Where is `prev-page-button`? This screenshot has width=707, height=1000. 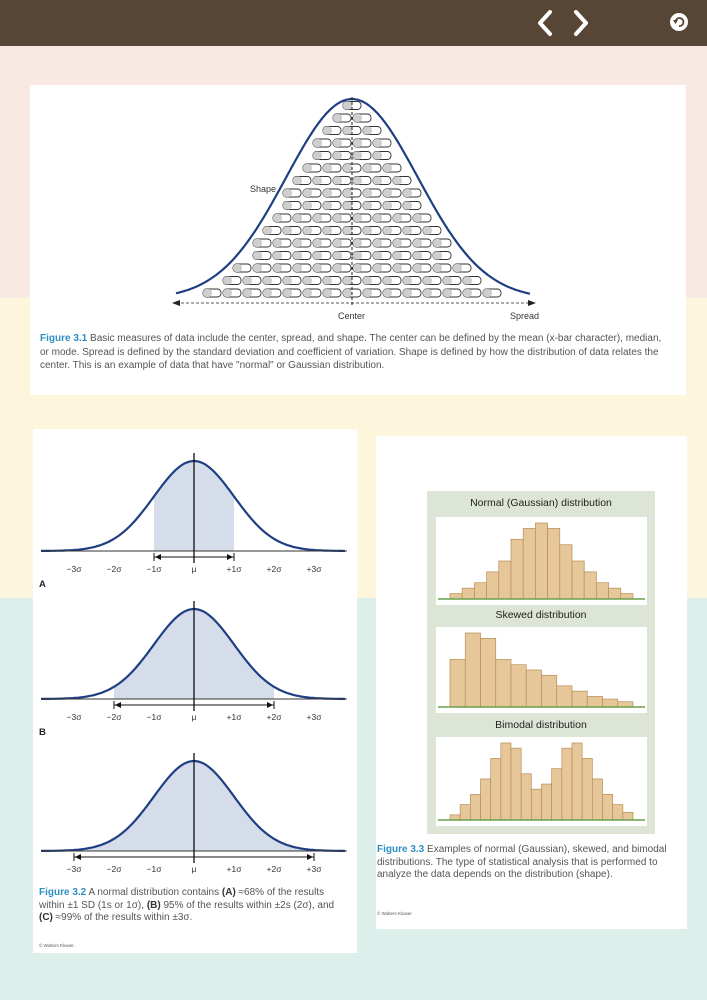
prev-page-button is located at coordinates (545, 23).